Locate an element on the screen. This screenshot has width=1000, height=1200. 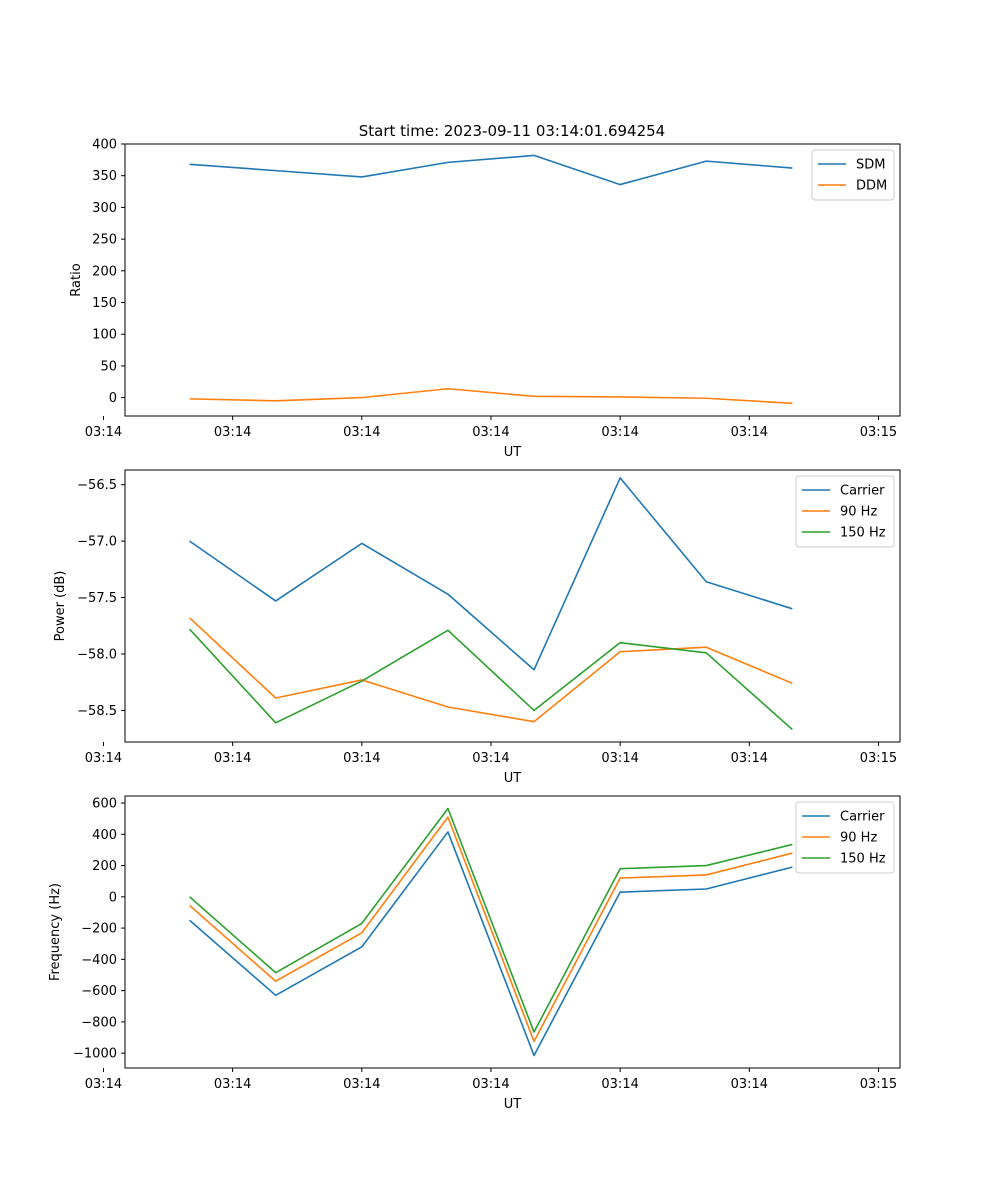
series-line-sdm is located at coordinates (491, 170).